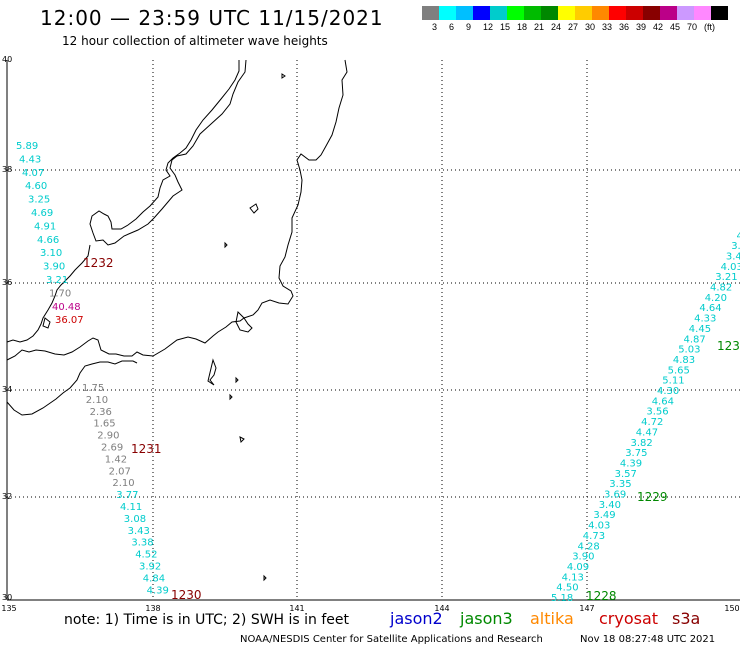  What do you see at coordinates (30, 159) in the screenshot?
I see `wave-height-label: 4.43` at bounding box center [30, 159].